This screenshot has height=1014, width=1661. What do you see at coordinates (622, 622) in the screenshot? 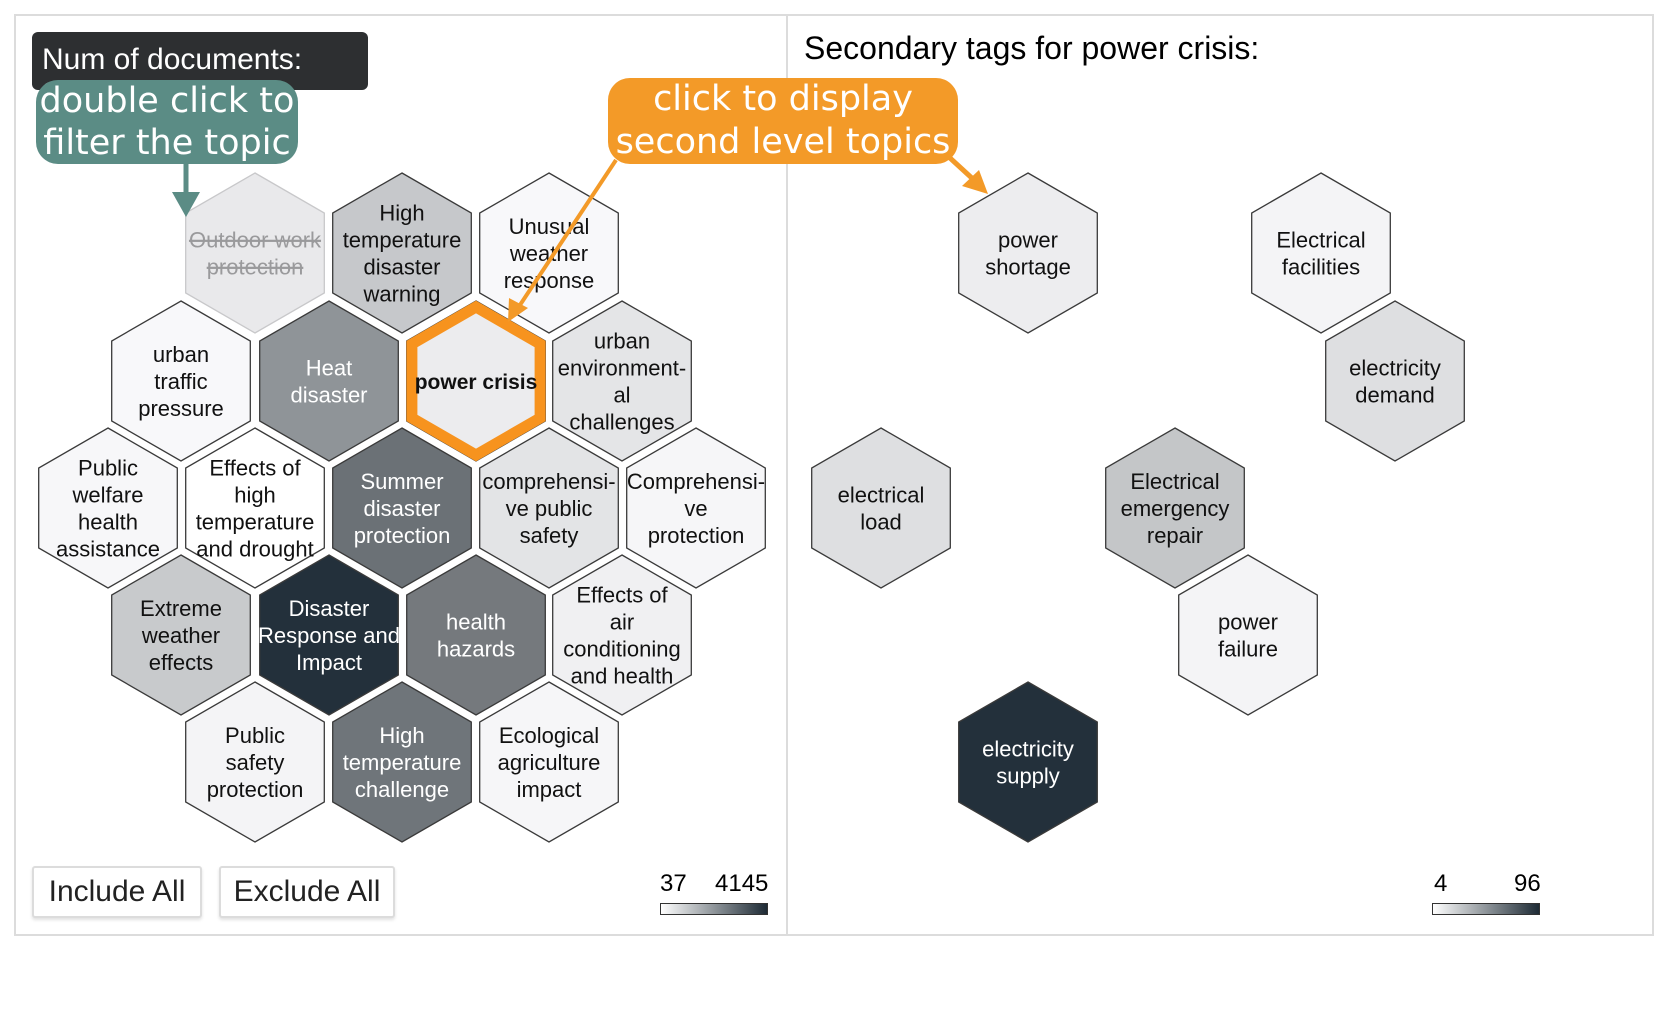
I see `hexagon-label-line: air` at bounding box center [622, 622].